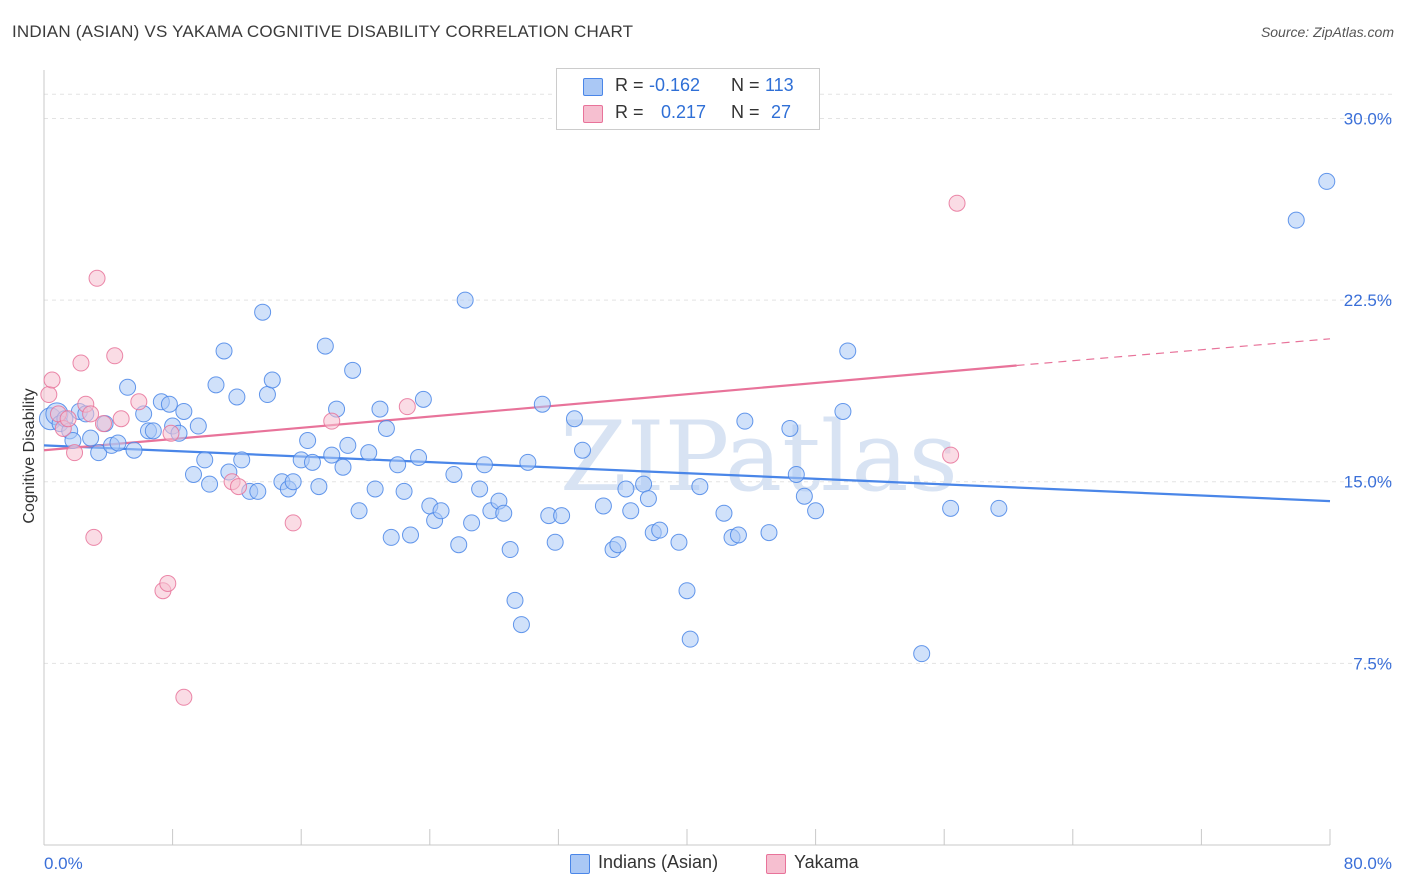 Image resolution: width=1406 pixels, height=892 pixels. Describe the element at coordinates (1327, 32) in the screenshot. I see `source-credit: Source: ZipAtlas.com` at that location.